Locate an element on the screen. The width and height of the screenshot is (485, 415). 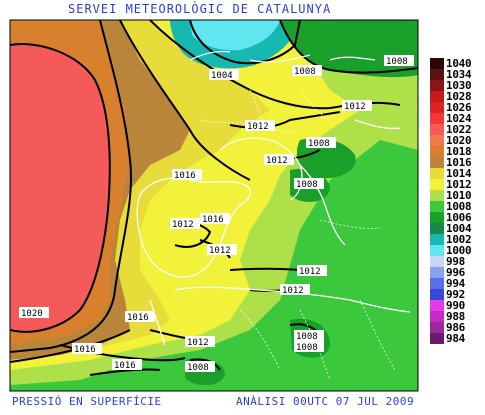
legend-label: 1002 is located at coordinates (459, 239).